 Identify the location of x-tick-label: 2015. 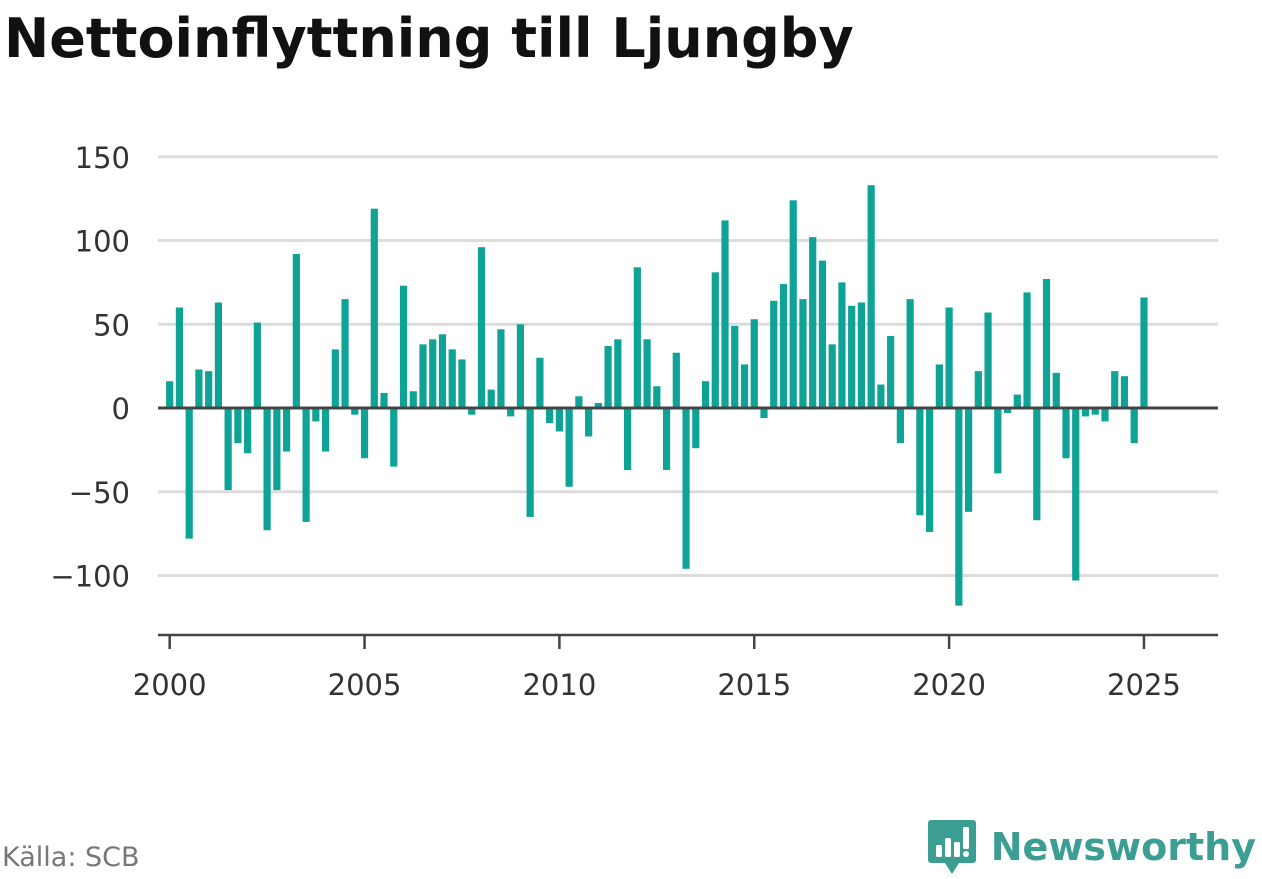
(754, 685).